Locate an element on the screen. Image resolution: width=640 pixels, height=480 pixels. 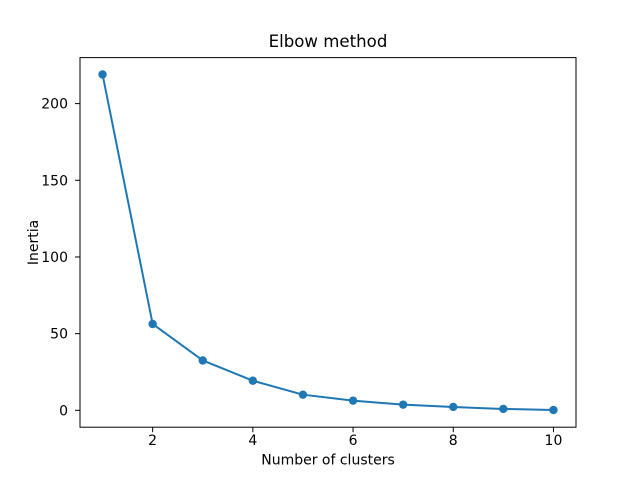
chart-title: Elbow method is located at coordinates (328, 41).